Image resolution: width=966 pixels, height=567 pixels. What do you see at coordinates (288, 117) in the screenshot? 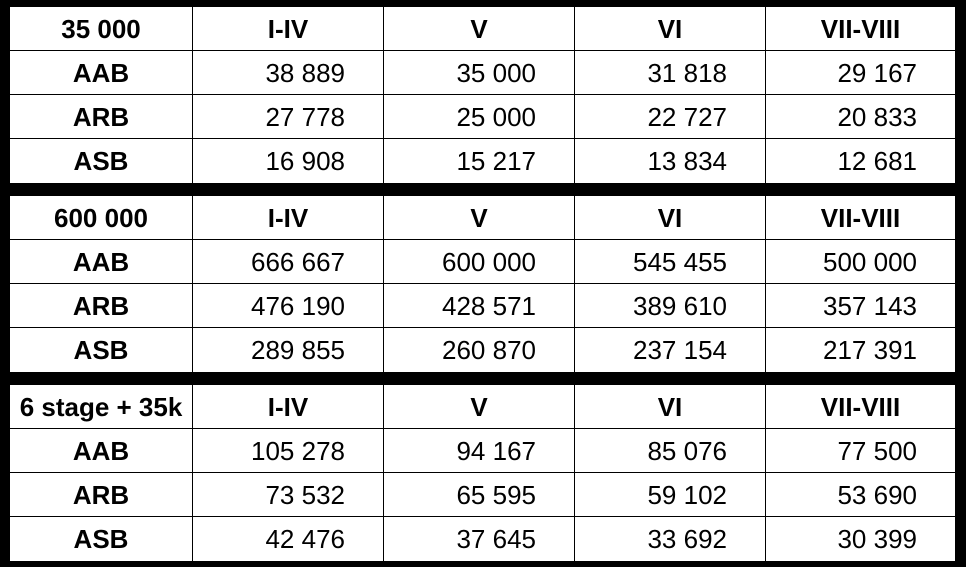
I see `table-cell: 27 778` at bounding box center [288, 117].